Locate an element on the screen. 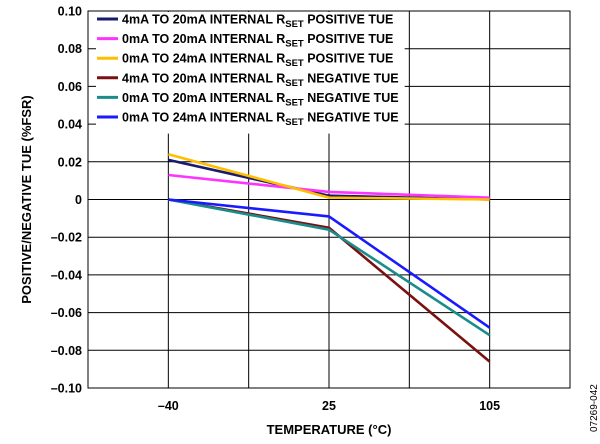 This screenshot has width=600, height=444. x-tick-labels: –40 25 105 is located at coordinates (329, 406).